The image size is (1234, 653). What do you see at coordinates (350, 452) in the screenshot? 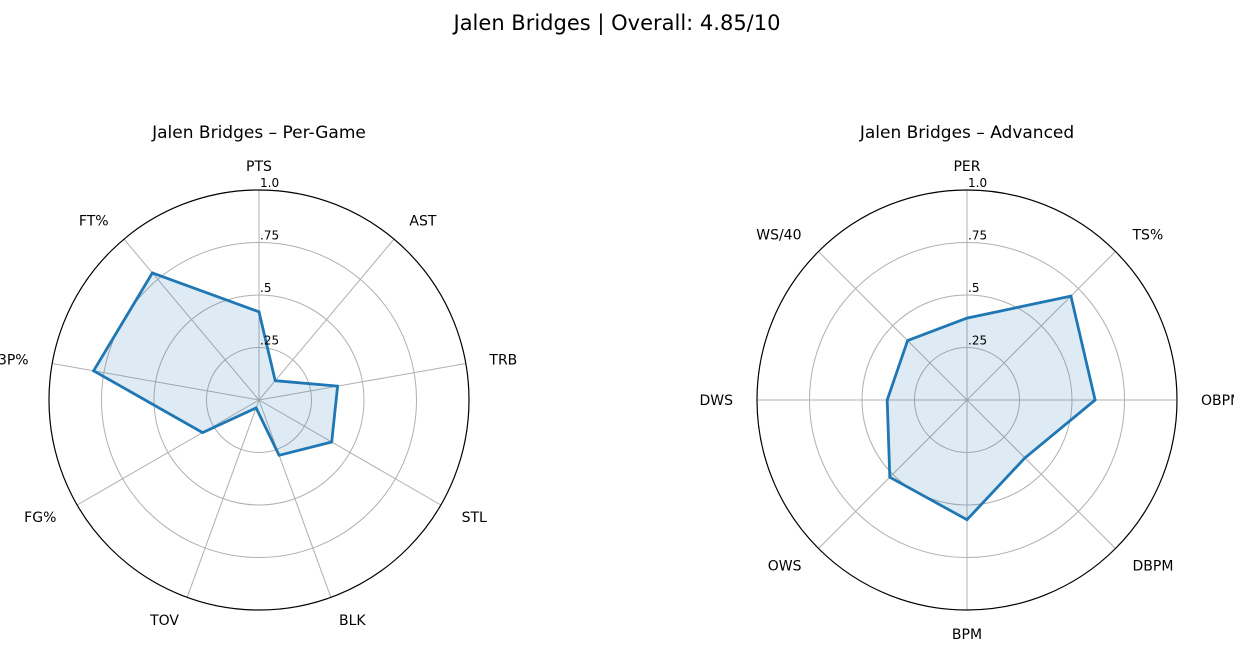
I see `spoke-stl` at bounding box center [350, 452].